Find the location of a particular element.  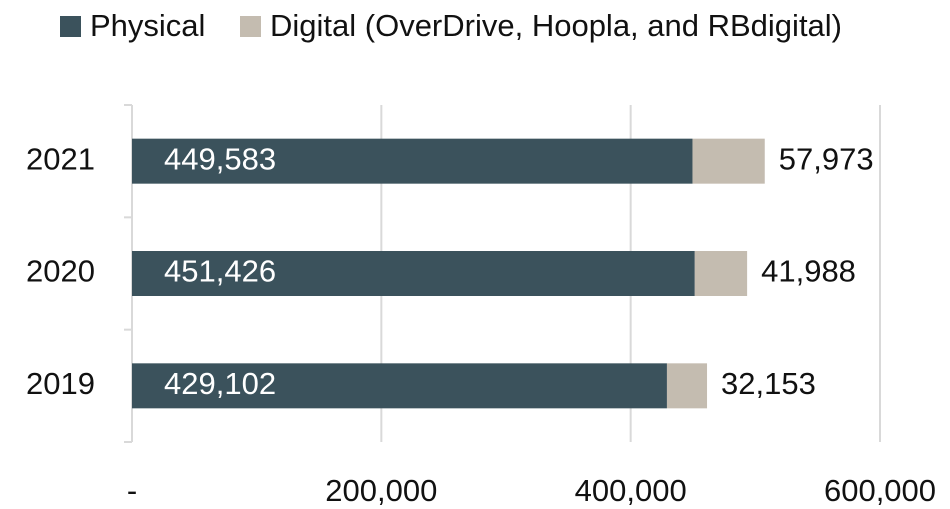

y-tick-label: 2019 is located at coordinates (60, 383).